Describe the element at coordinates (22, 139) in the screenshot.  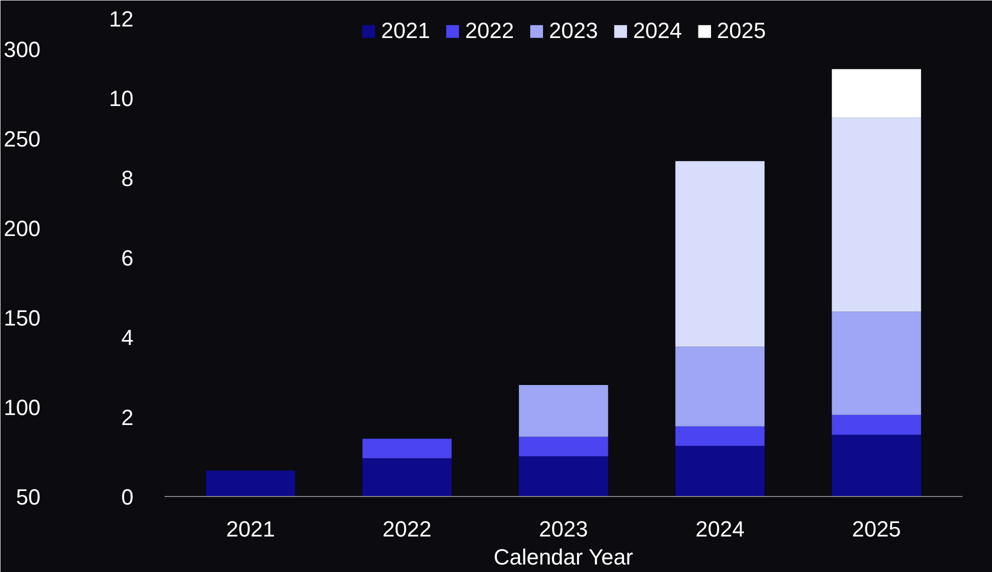
I see `y2-tick-label: 250` at that location.